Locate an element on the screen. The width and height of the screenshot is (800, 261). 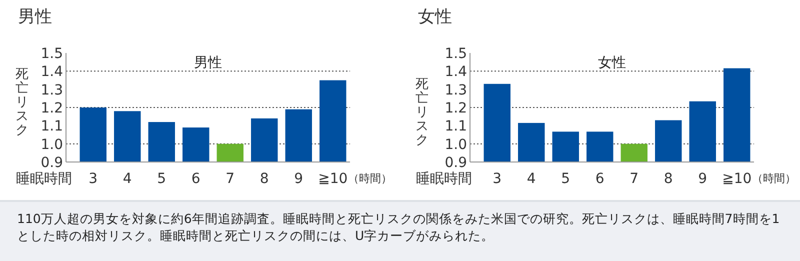
chart-subtitle: 男性 is located at coordinates (208, 63).